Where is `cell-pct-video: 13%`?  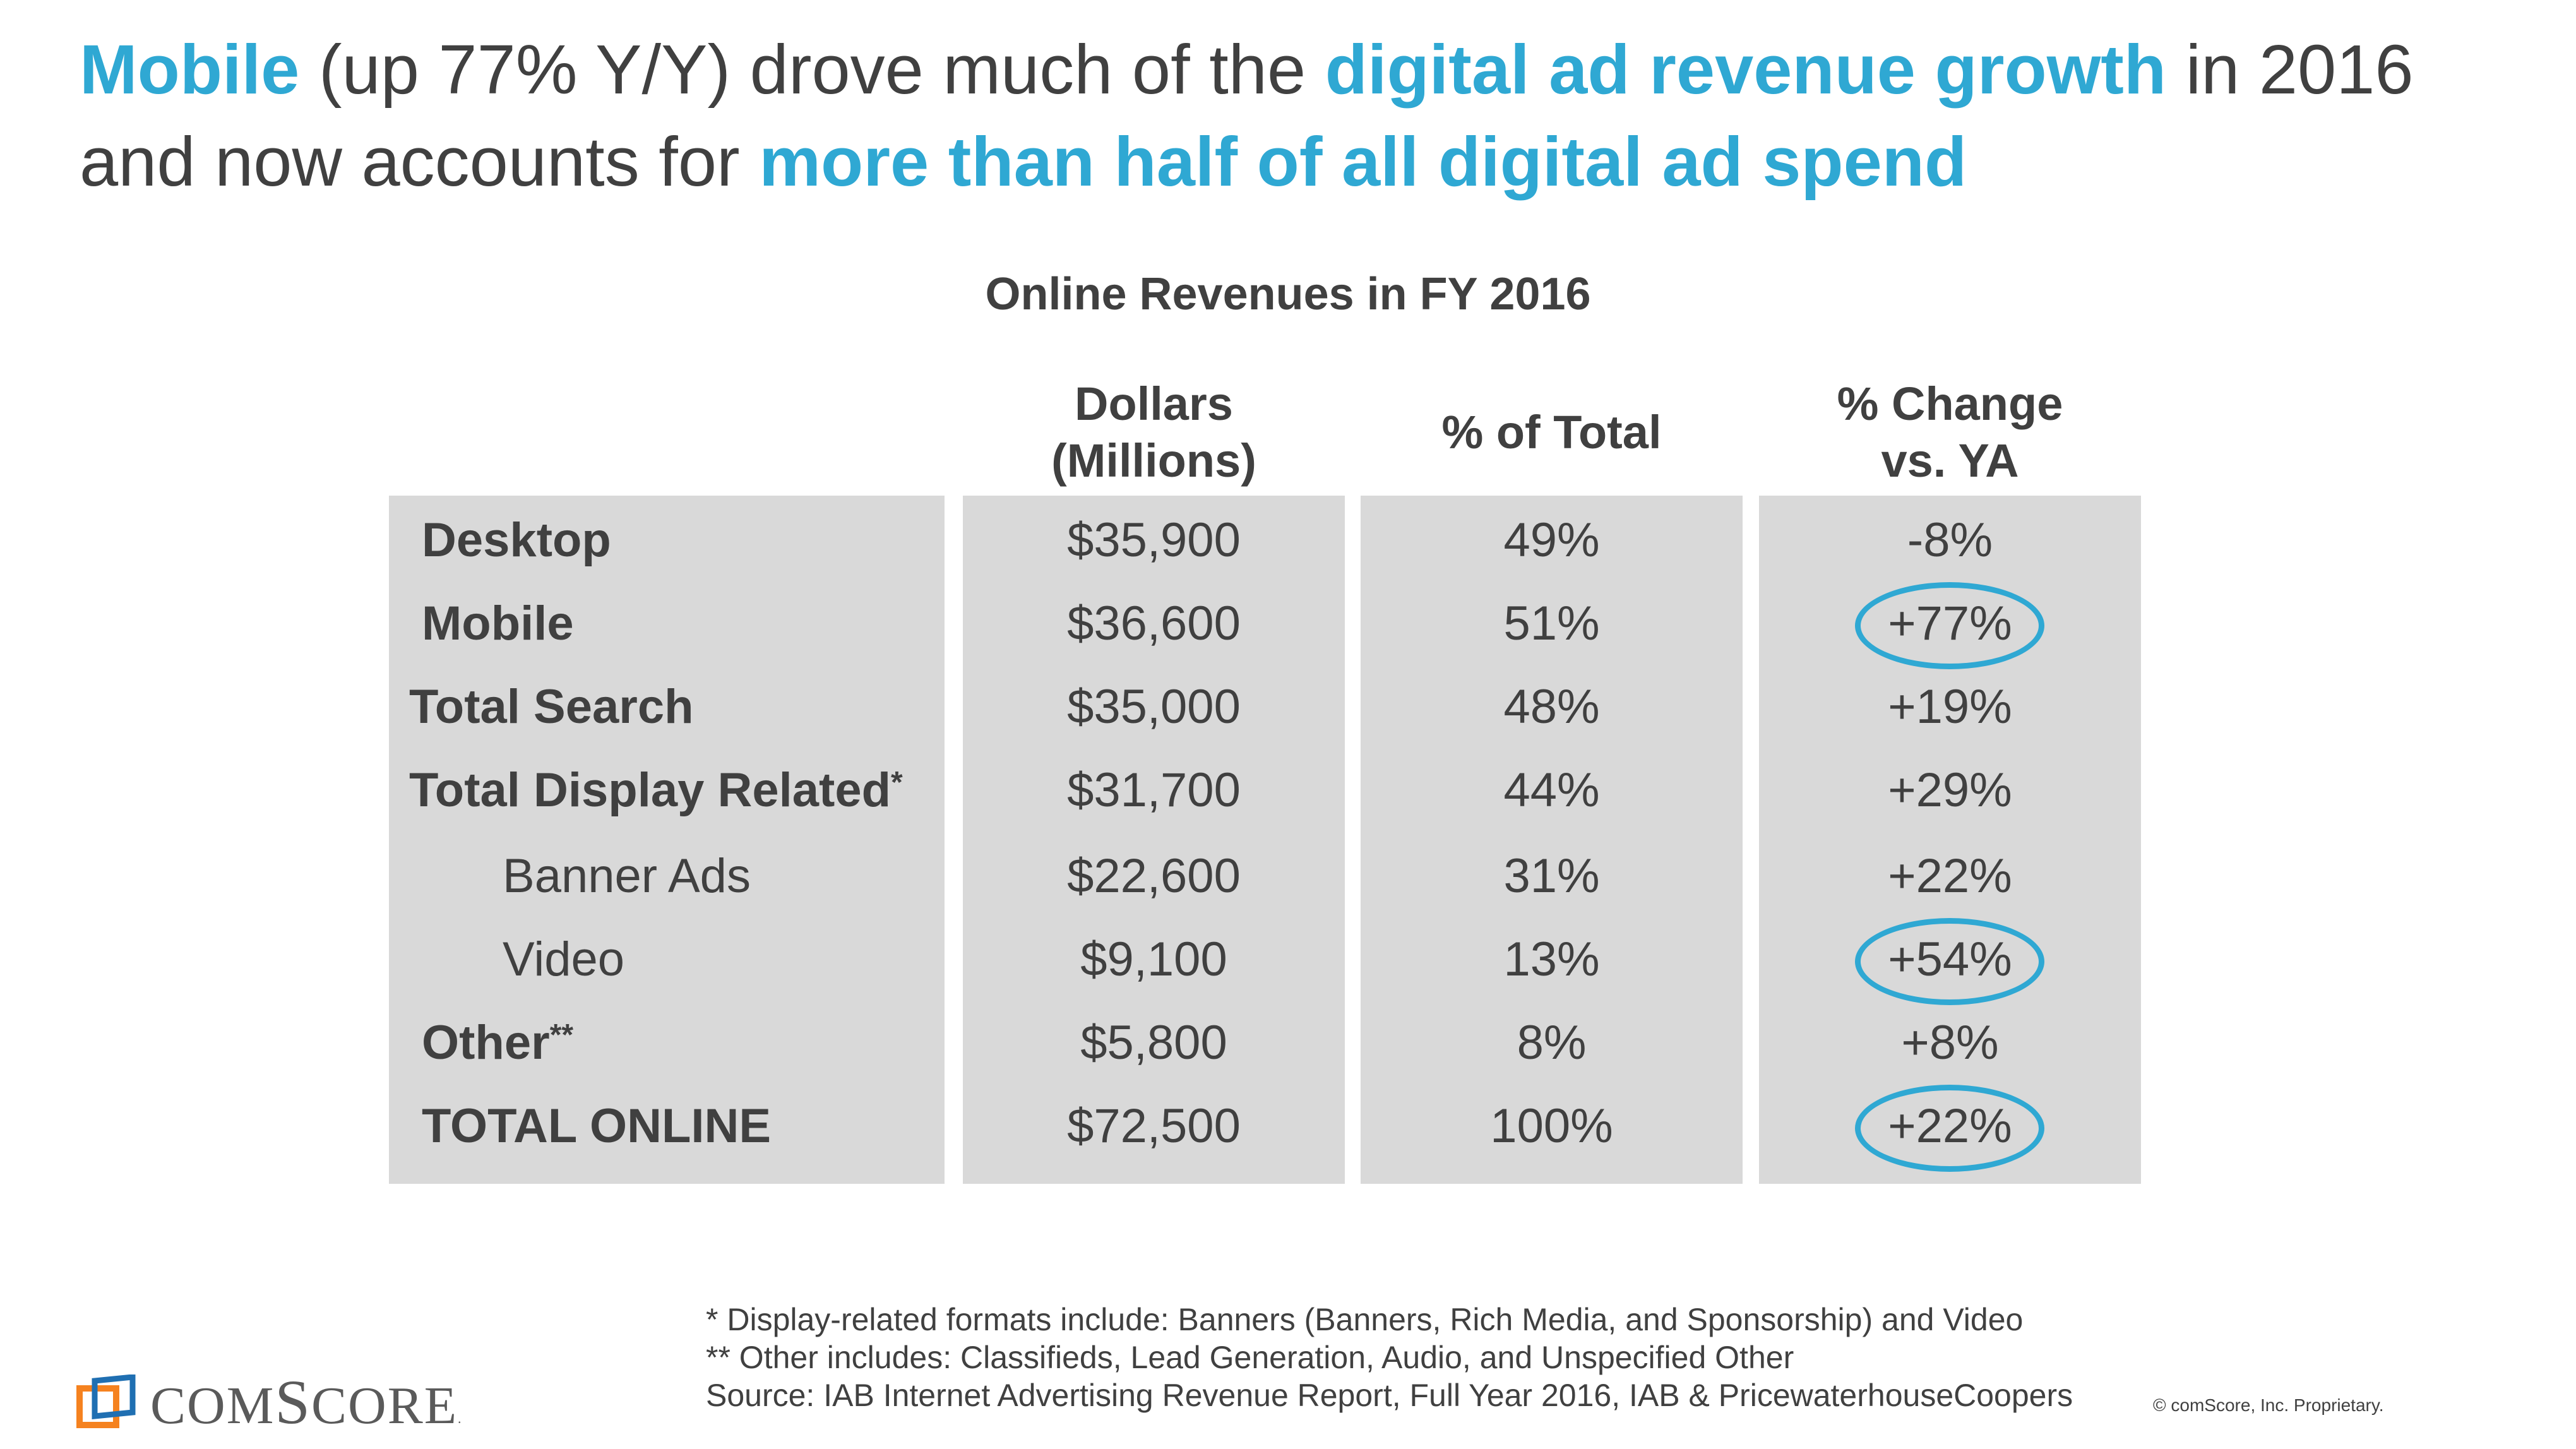 cell-pct-video: 13% is located at coordinates (1551, 959).